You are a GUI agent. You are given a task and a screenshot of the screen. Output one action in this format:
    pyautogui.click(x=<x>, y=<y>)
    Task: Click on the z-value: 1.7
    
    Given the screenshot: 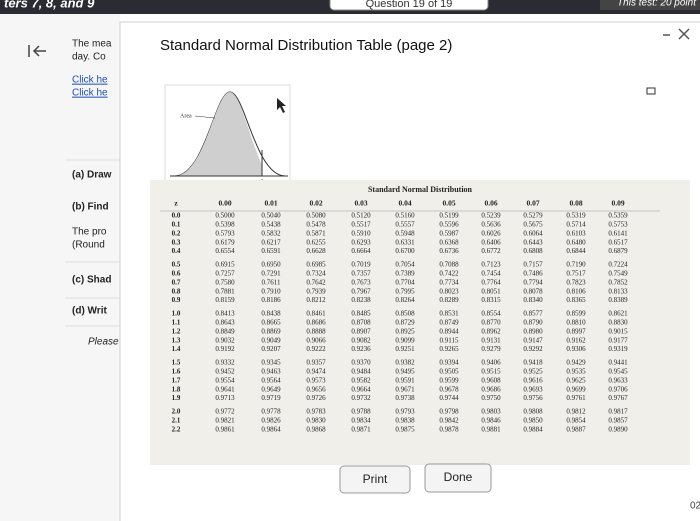 What is the action you would take?
    pyautogui.click(x=176, y=380)
    